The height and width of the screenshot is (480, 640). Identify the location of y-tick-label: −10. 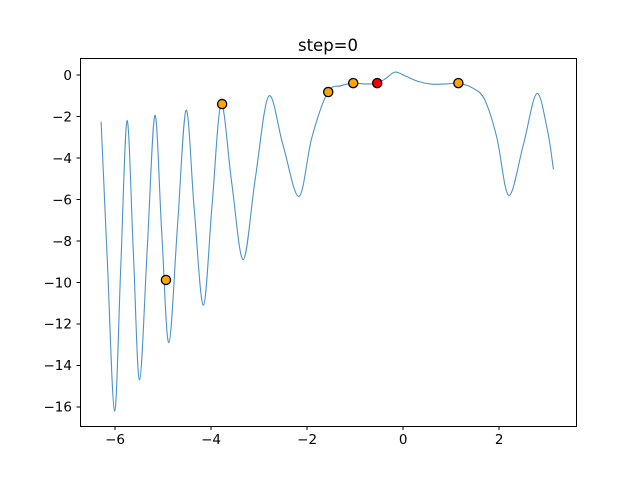
(58, 283).